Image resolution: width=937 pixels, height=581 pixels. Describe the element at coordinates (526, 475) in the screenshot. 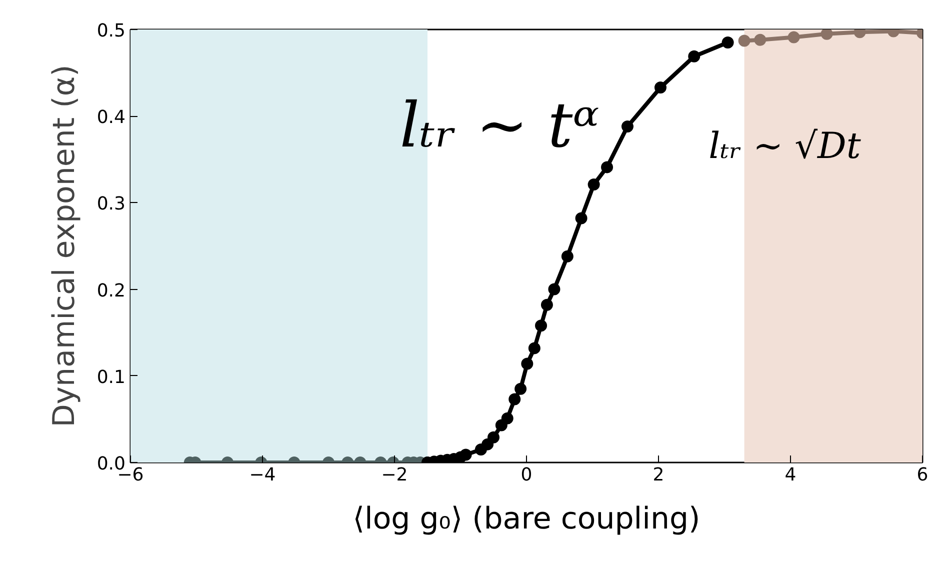

I see `x-tick-label: 0` at that location.